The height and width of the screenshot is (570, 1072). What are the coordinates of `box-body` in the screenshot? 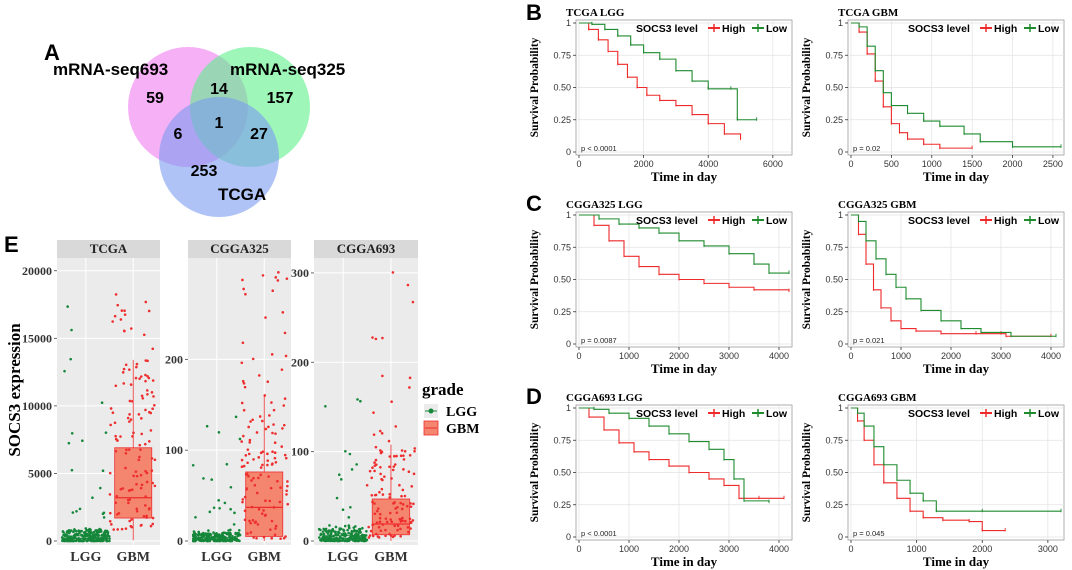 It's located at (133, 483).